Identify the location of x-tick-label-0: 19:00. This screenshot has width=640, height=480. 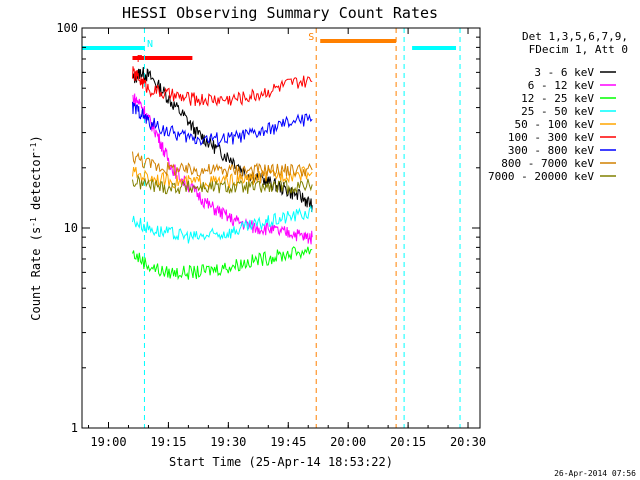
(108, 442).